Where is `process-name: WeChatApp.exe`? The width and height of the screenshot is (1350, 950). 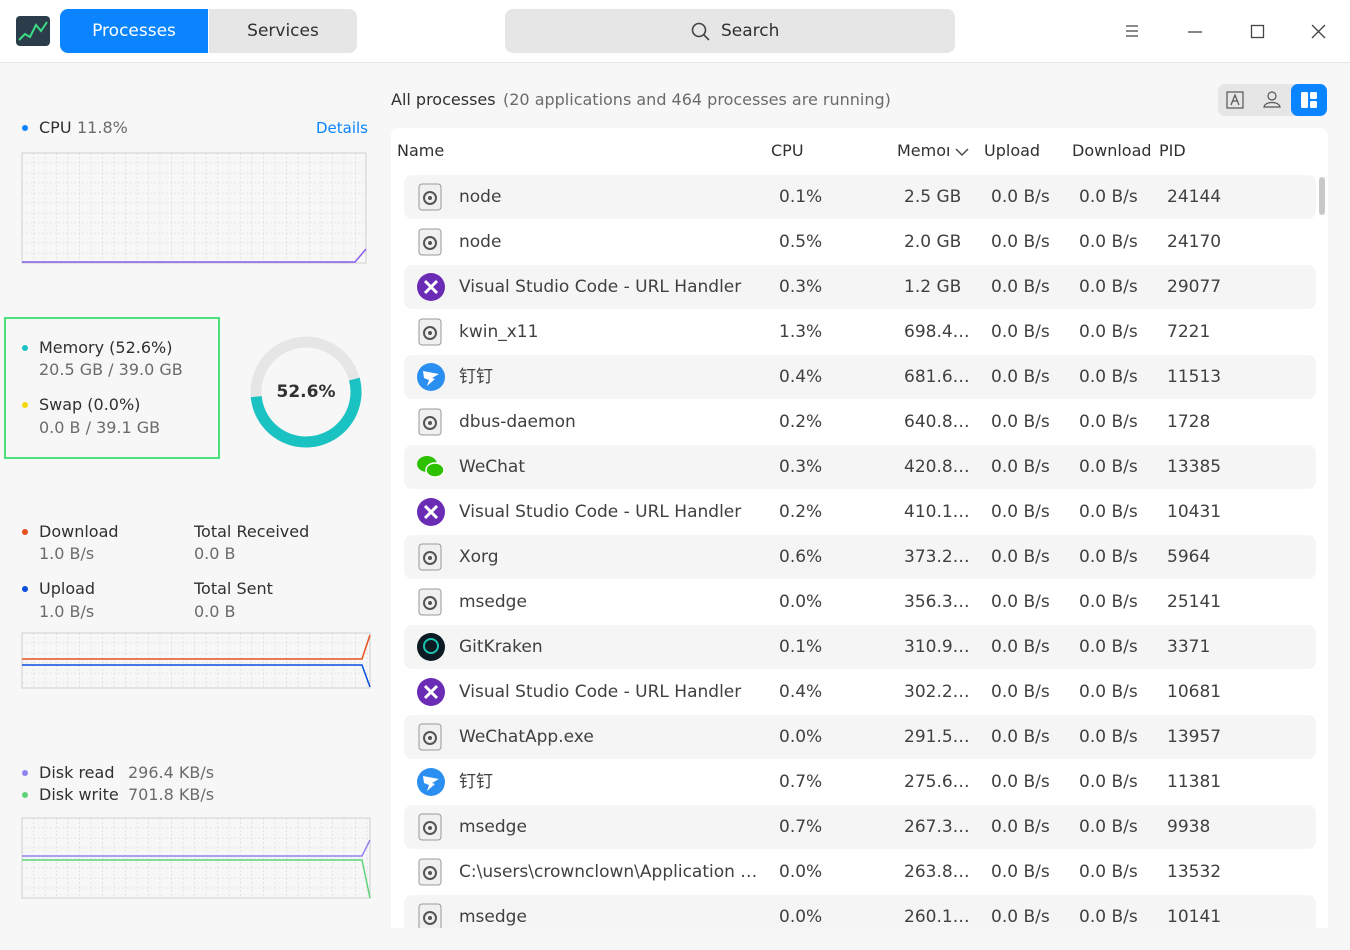 process-name: WeChatApp.exe is located at coordinates (526, 737).